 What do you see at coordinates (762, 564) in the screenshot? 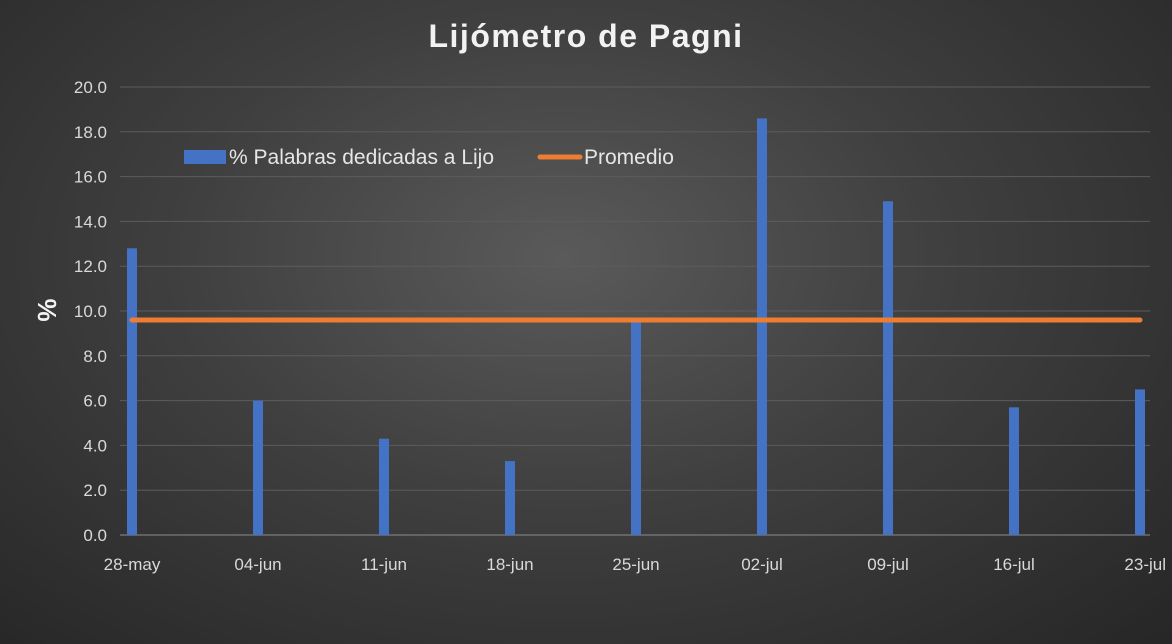
I see `x-tick-label: 02-jul` at bounding box center [762, 564].